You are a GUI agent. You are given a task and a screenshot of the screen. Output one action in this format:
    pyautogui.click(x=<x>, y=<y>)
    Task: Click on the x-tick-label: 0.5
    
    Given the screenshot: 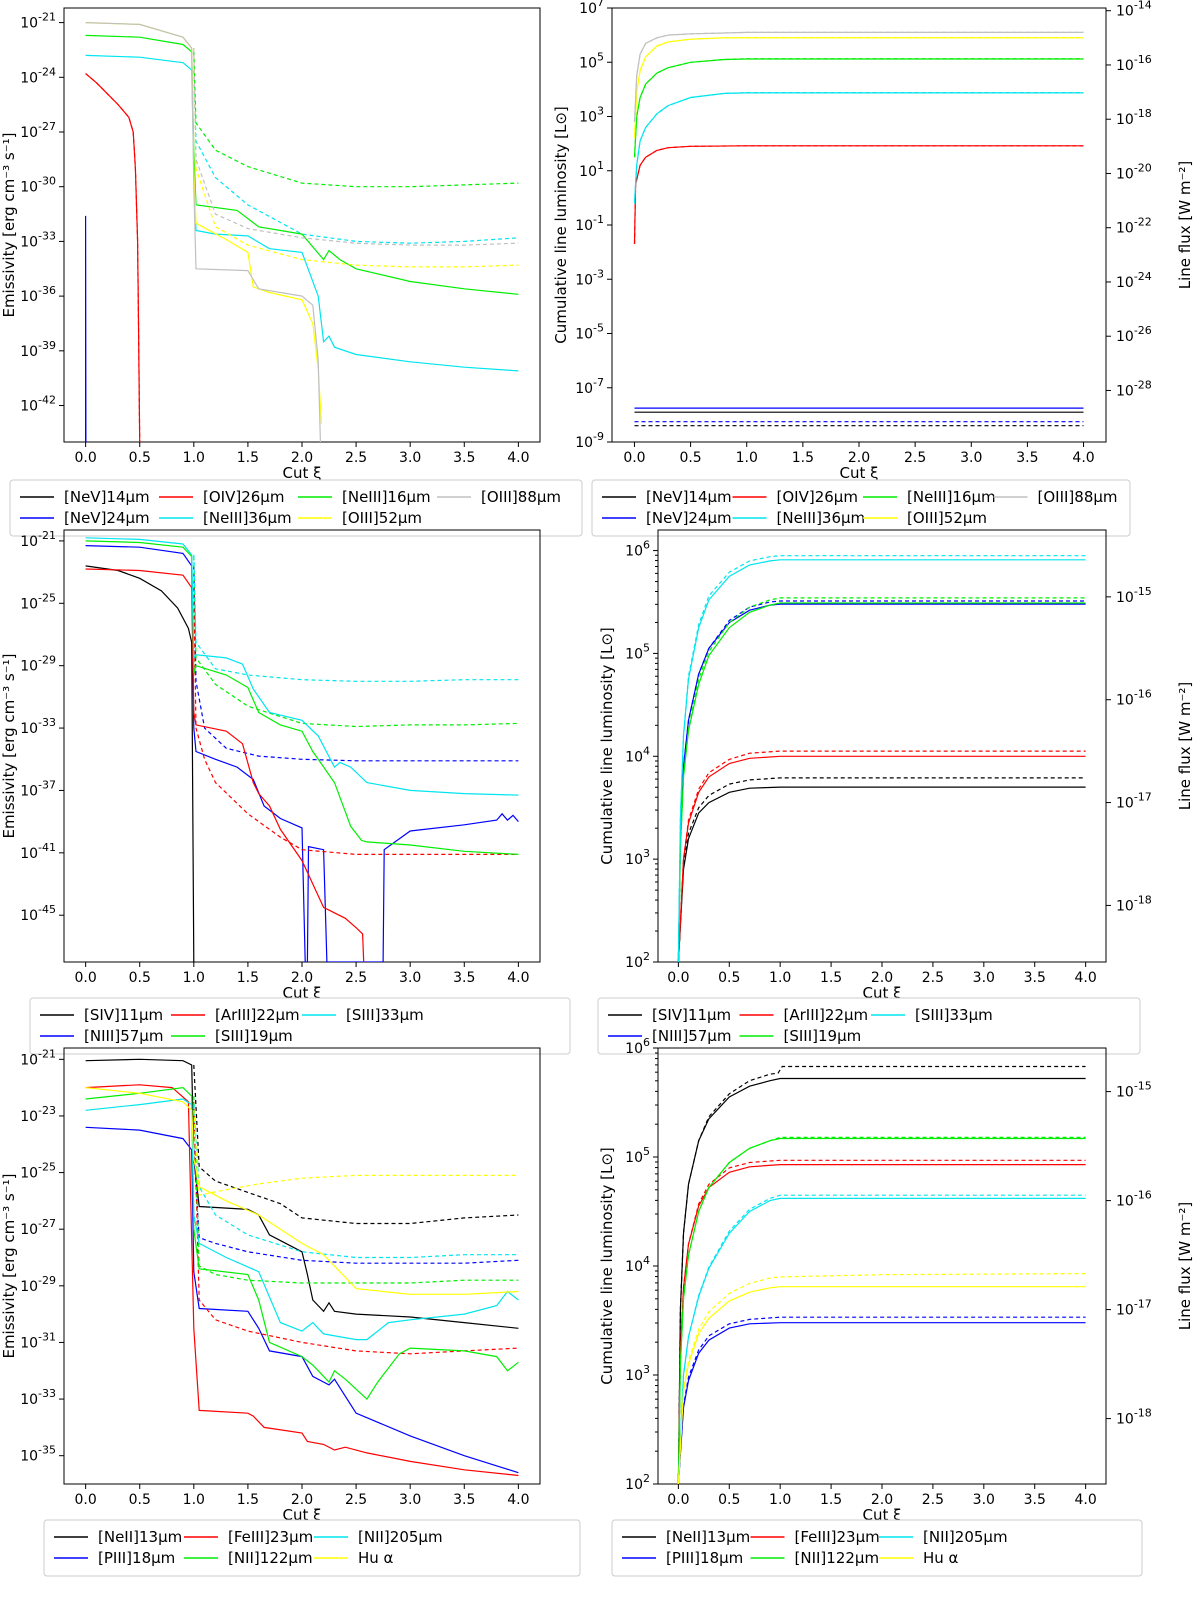 What is the action you would take?
    pyautogui.click(x=690, y=458)
    